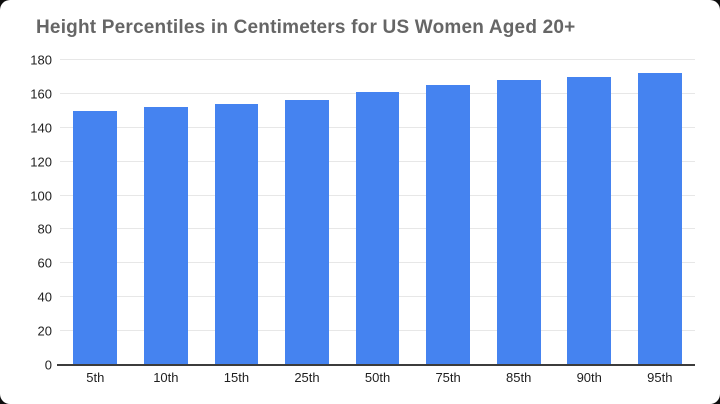  I want to click on bar-25th, so click(307, 232).